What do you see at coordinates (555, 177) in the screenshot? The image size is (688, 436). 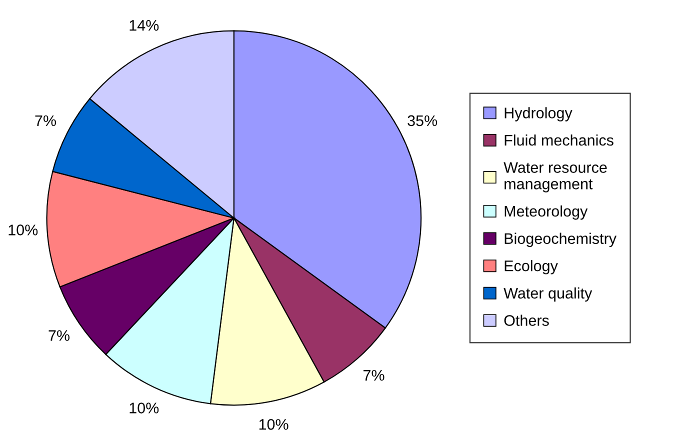 I see `legend-label: Water resource management` at bounding box center [555, 177].